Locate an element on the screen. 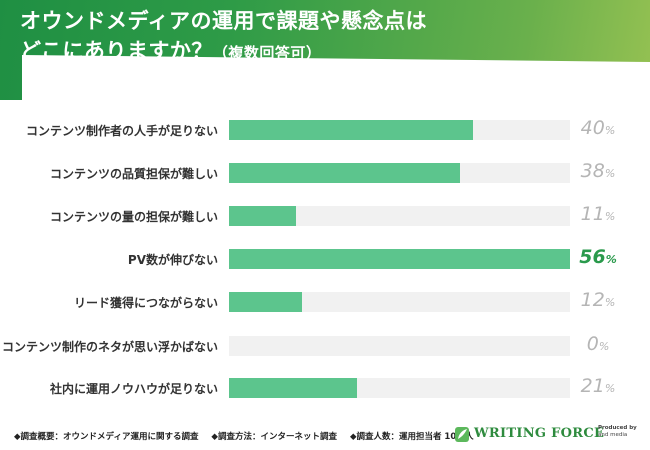 Image resolution: width=650 pixels, height=450 pixels. survey-note-method: ◆調査方法：インターネット調査 is located at coordinates (274, 437).